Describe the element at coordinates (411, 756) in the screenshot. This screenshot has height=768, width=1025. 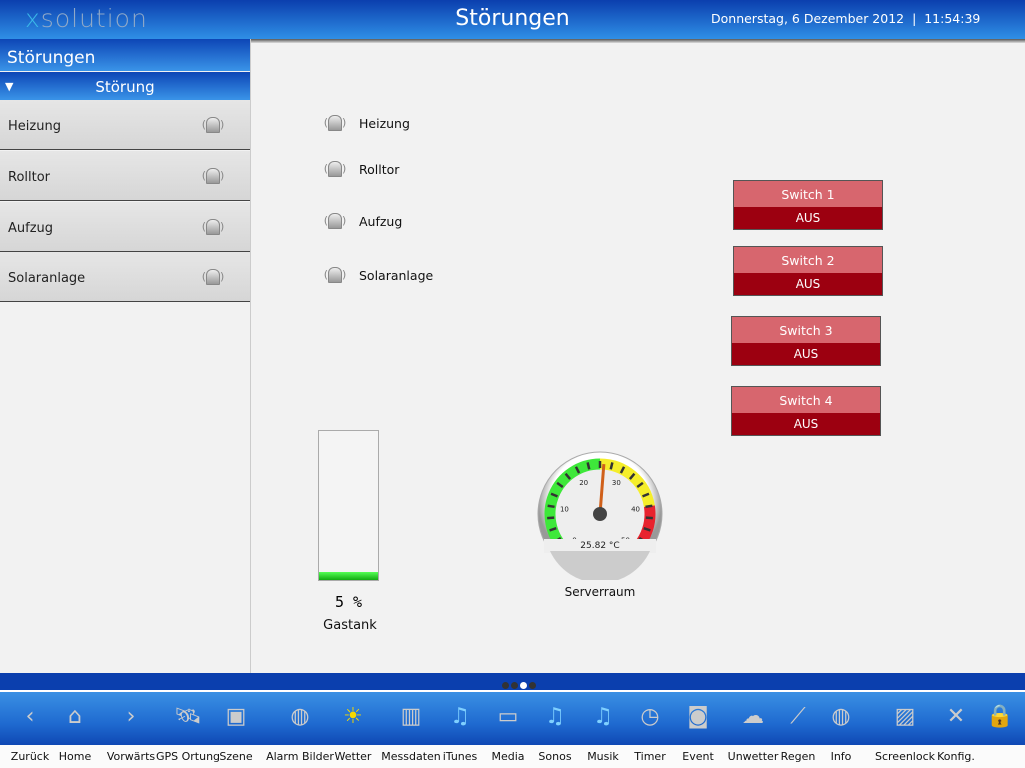
I see `dock-label: Messdaten` at that location.